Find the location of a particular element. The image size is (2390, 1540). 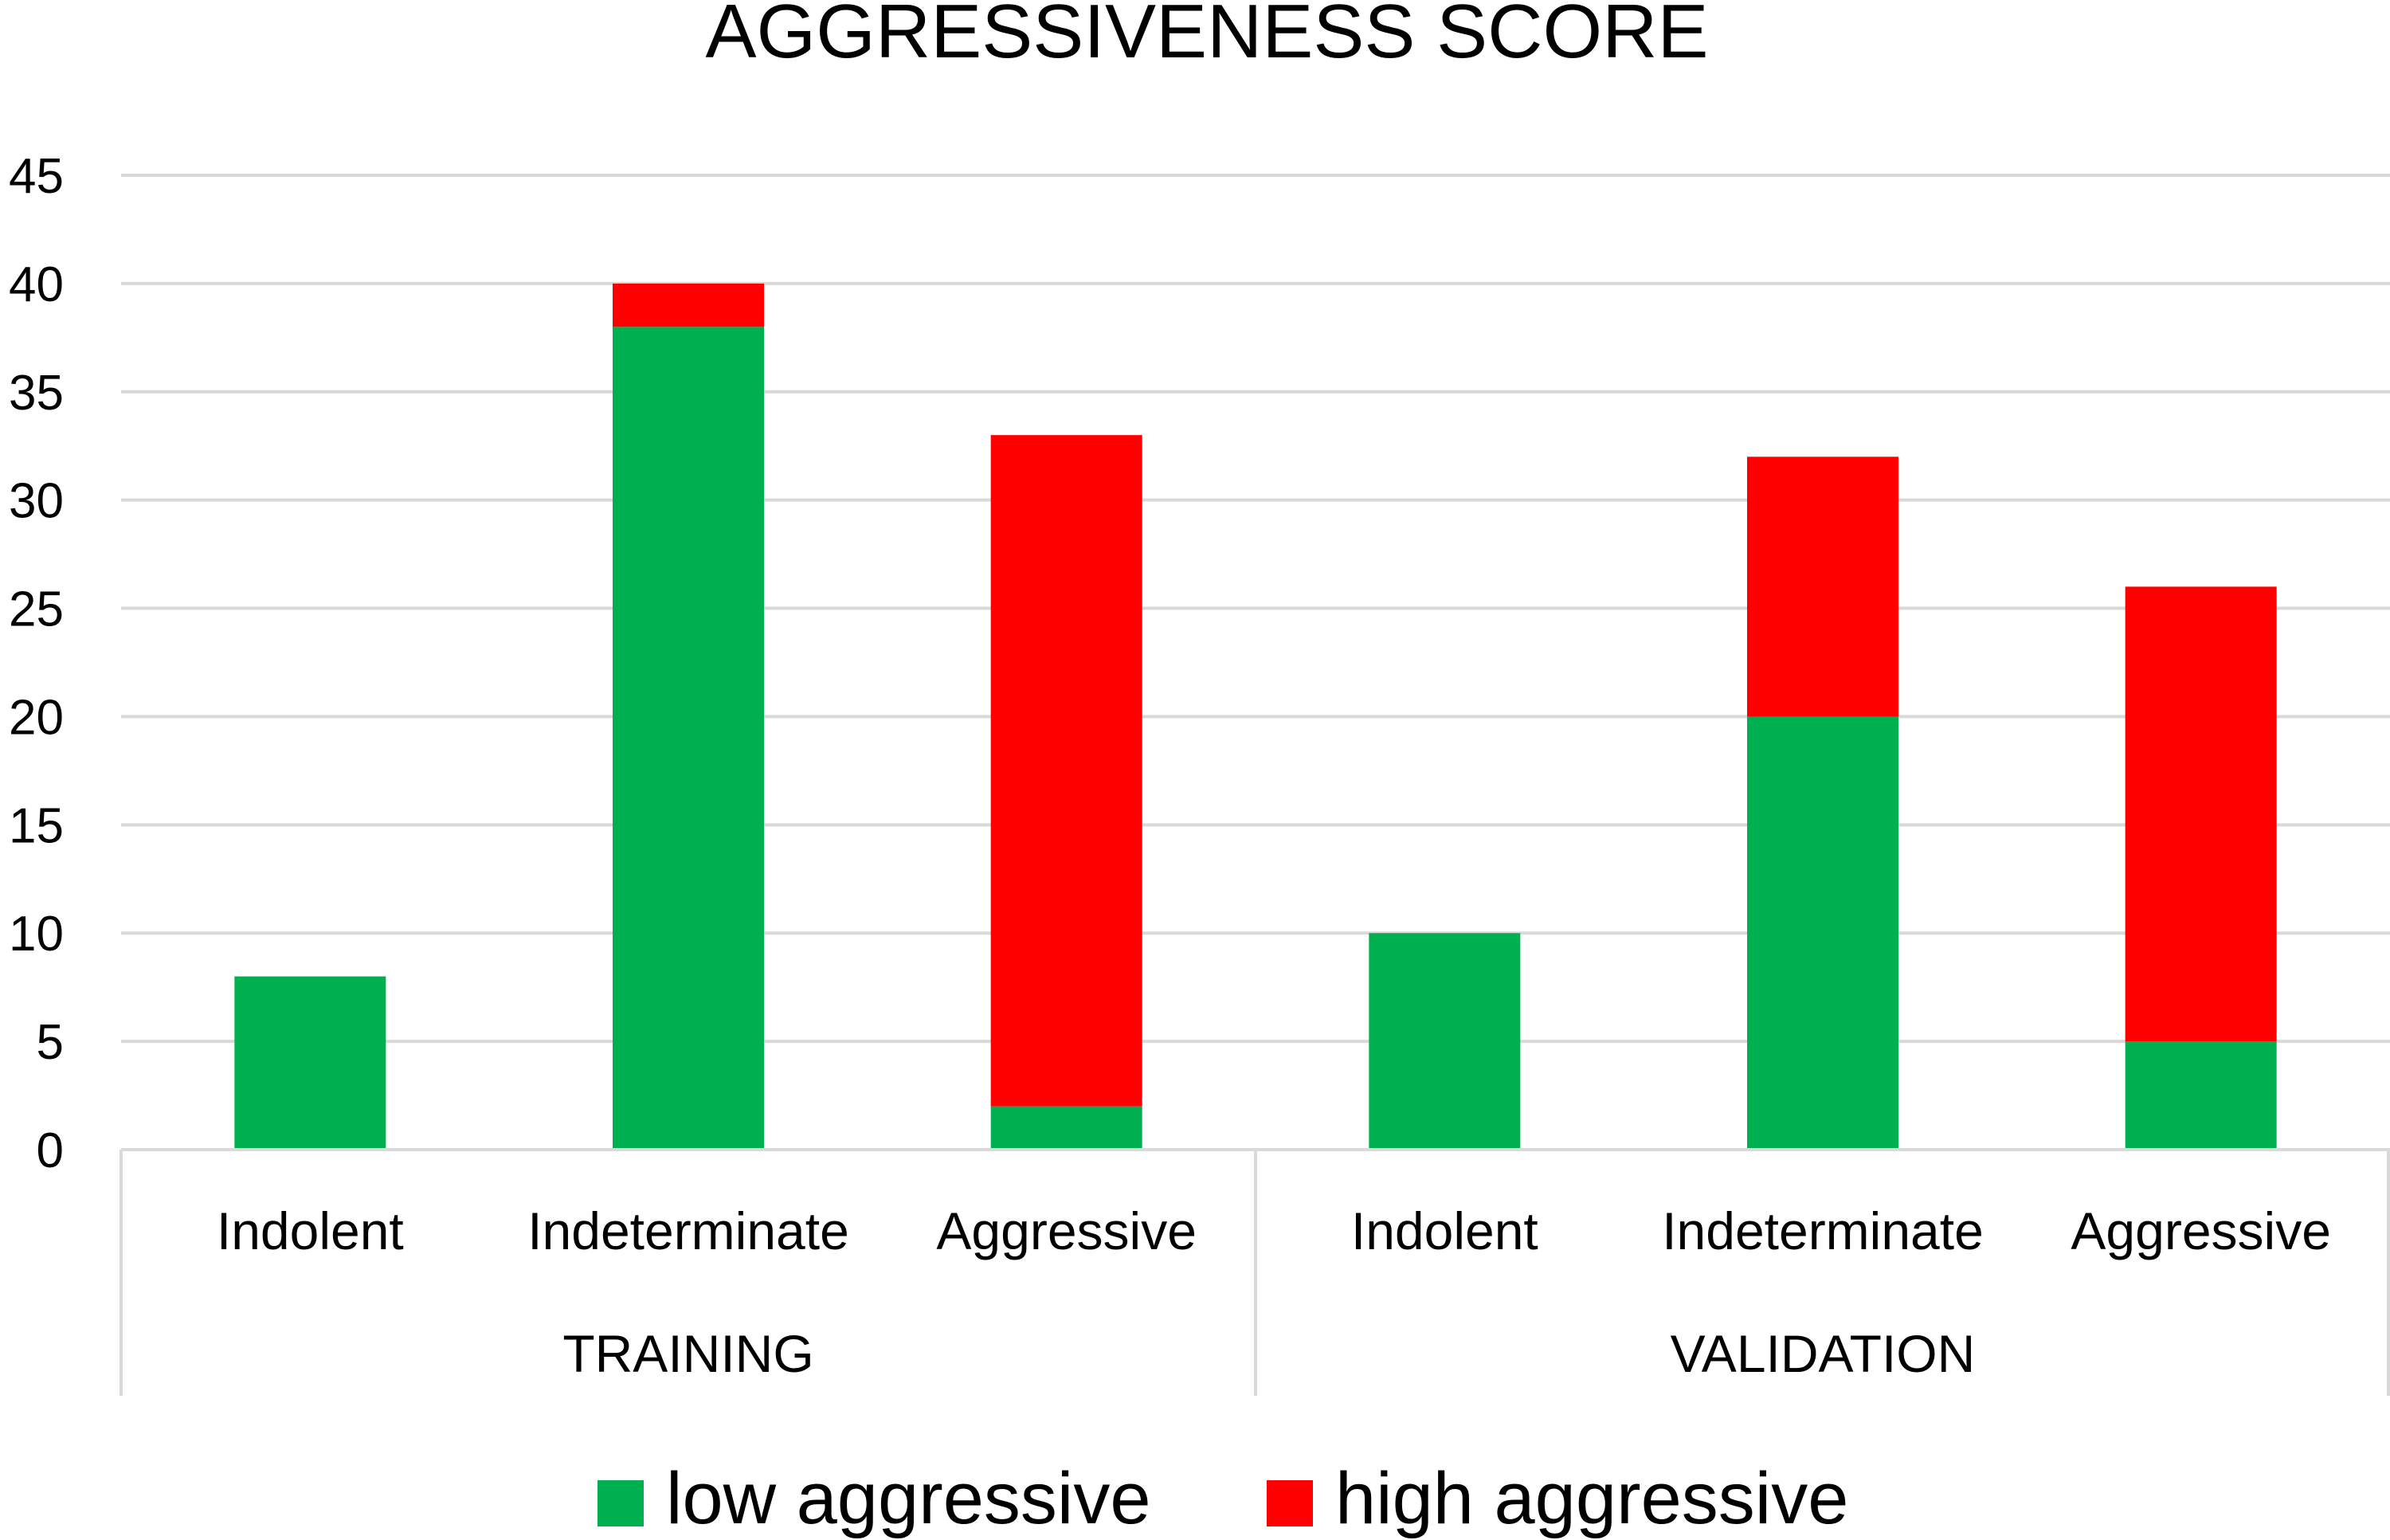

y-tick-label: 5 is located at coordinates (50, 1042).